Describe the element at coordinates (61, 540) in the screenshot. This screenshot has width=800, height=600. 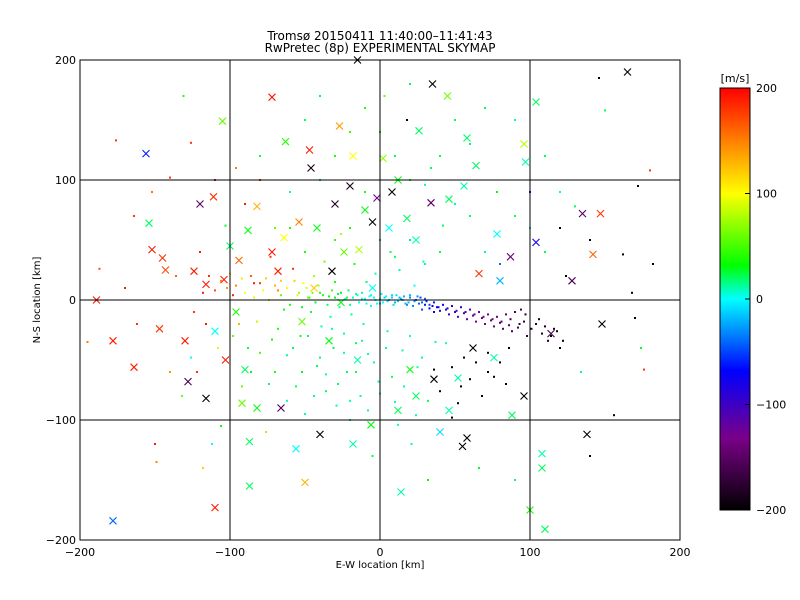
I see `y-tick-label: −200` at that location.